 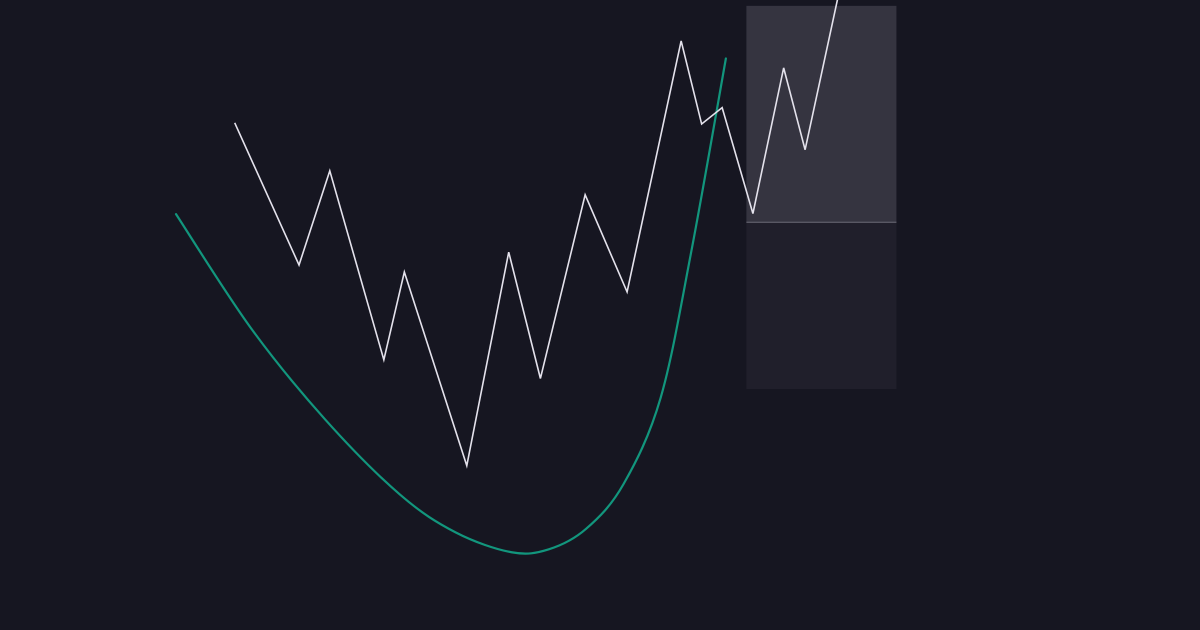 I want to click on highlight-region, so click(x=821, y=197).